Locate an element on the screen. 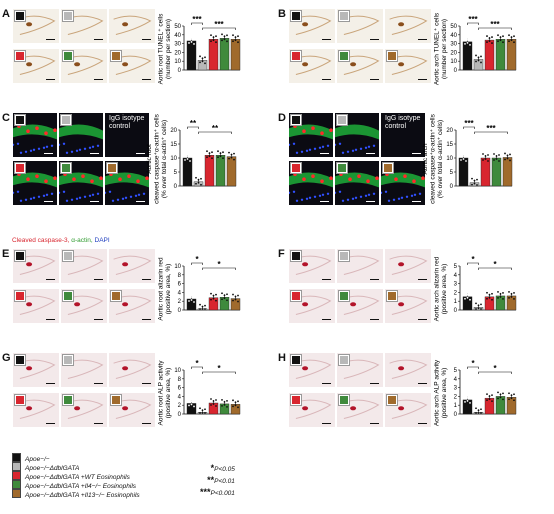  panel-label: F is located at coordinates (281, 254).